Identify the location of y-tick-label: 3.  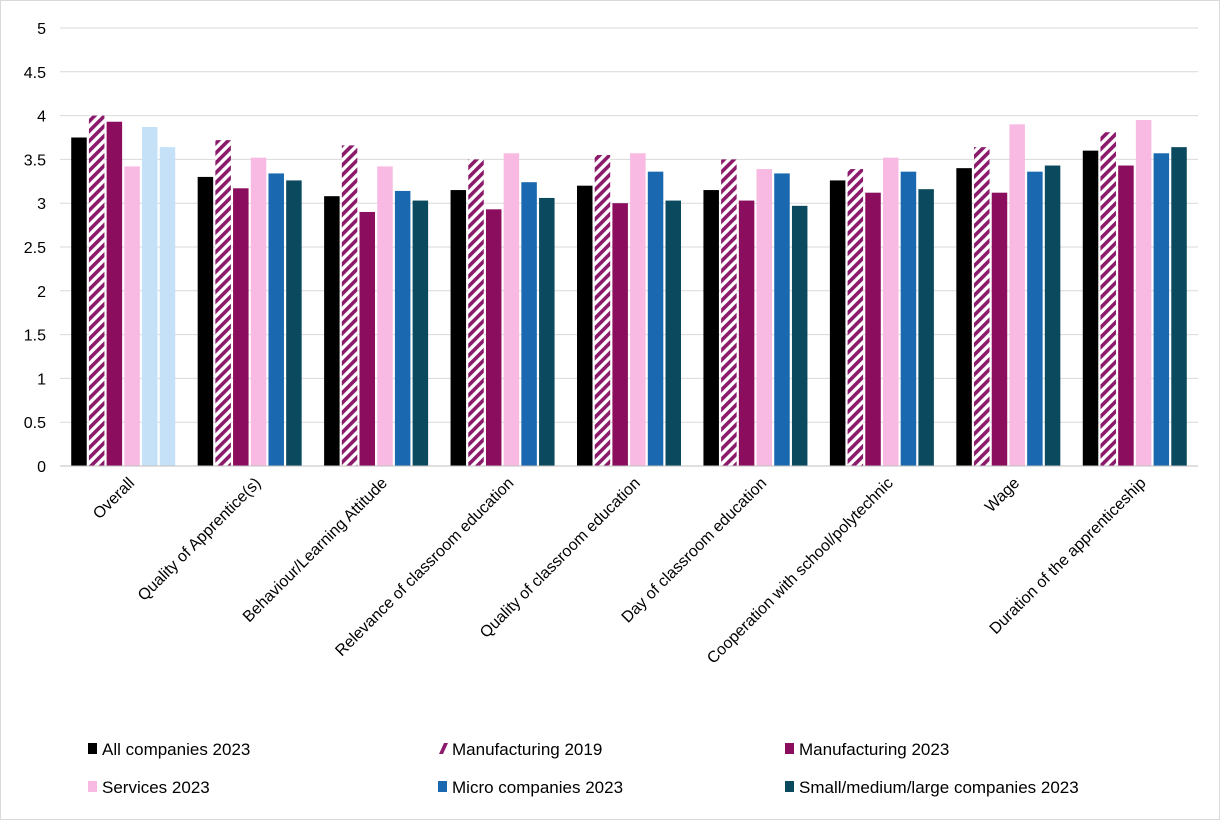
(41, 204).